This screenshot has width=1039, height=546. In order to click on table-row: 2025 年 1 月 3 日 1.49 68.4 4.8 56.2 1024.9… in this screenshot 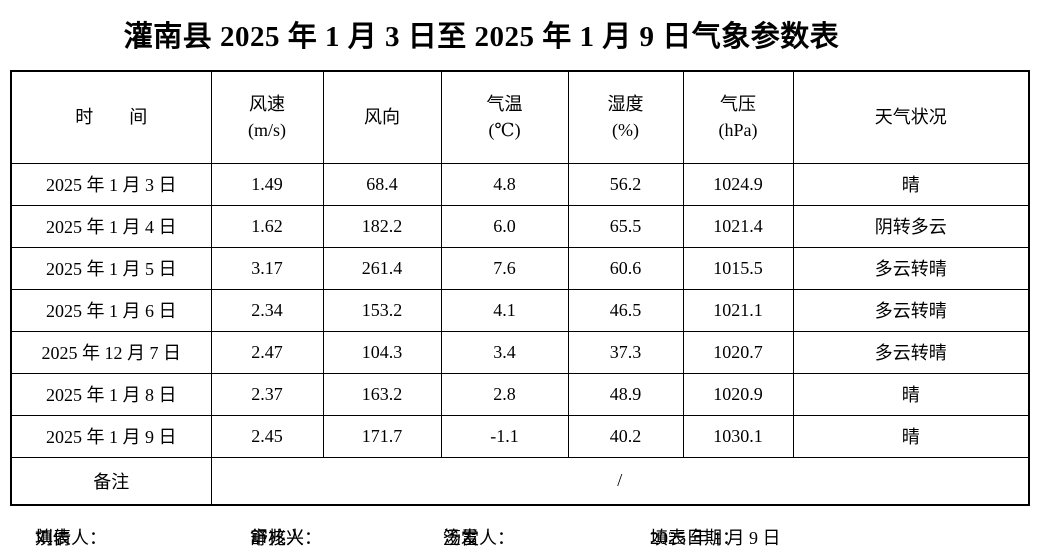, I will do `click(520, 184)`.